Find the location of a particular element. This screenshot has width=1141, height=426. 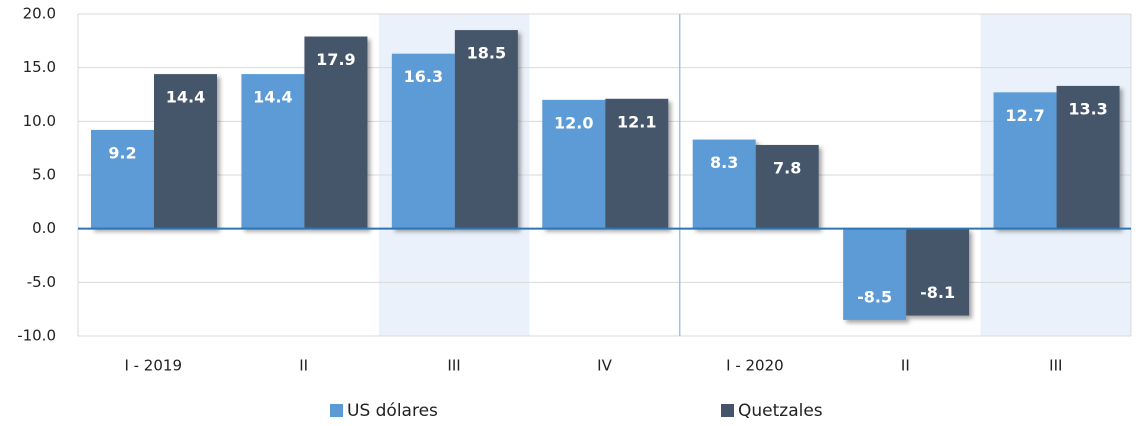

legend-label: US dólares is located at coordinates (392, 411).